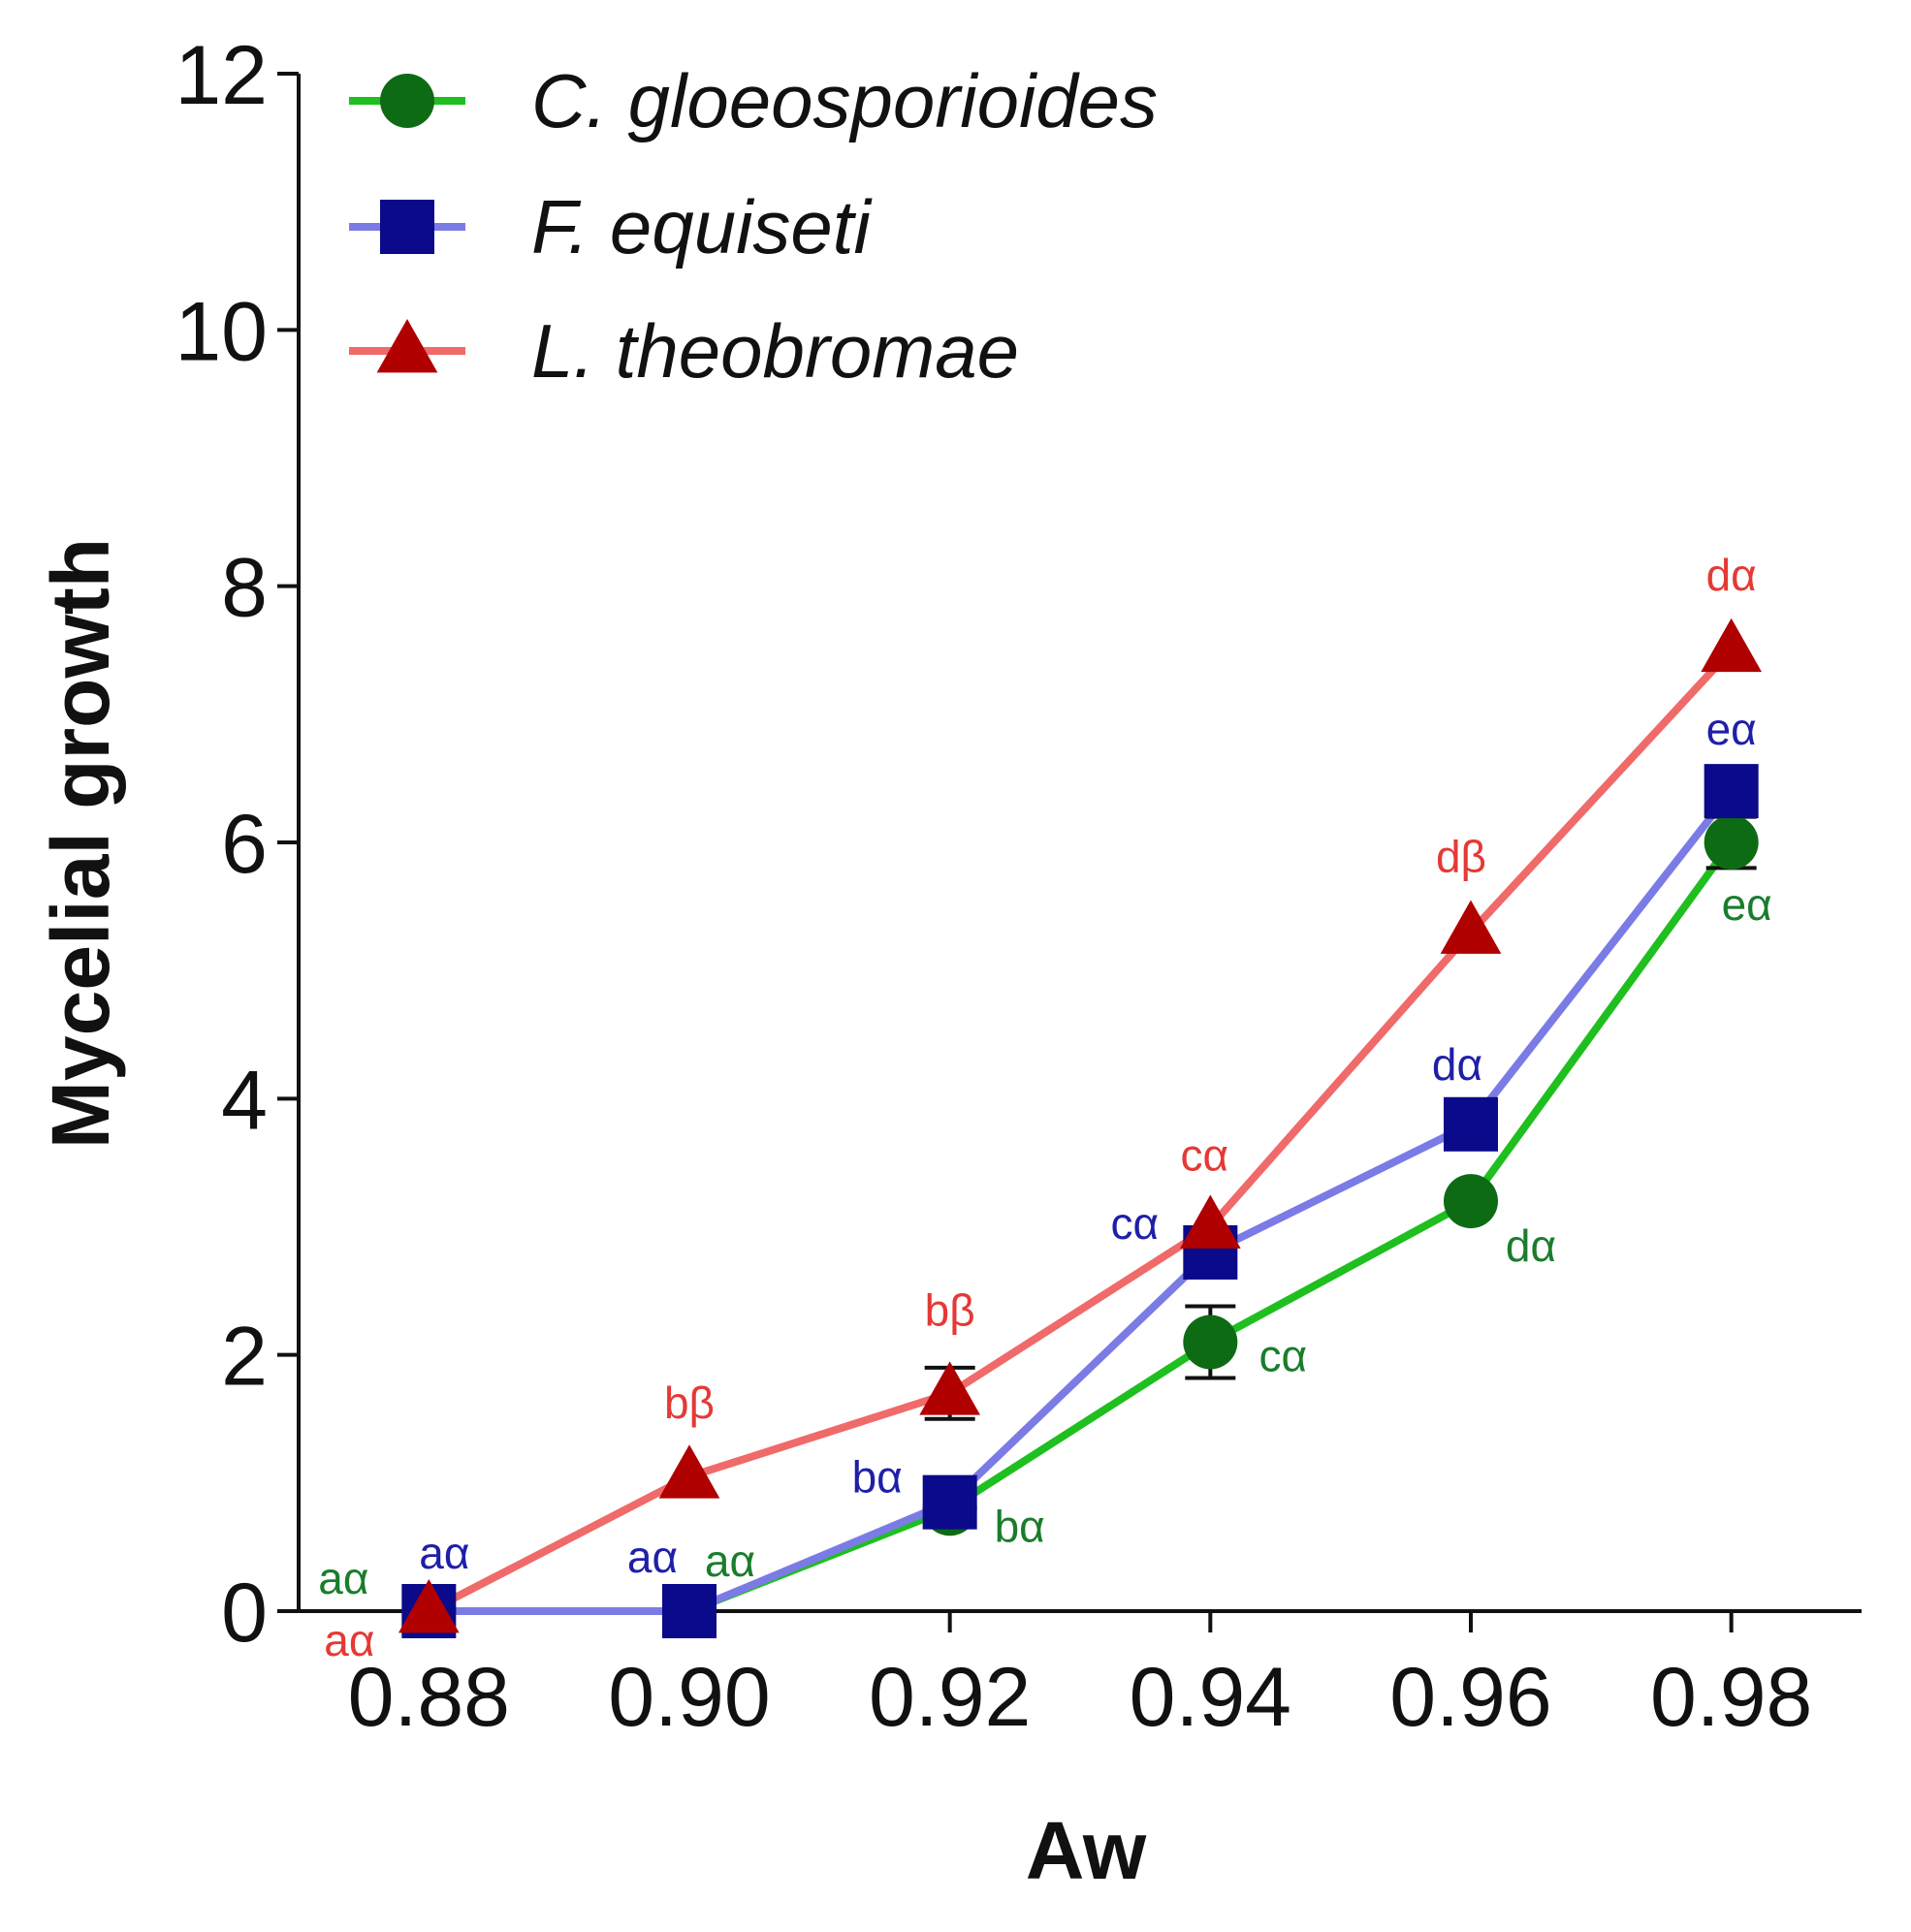  I want to click on y-tick-label: 10, so click(221, 331).